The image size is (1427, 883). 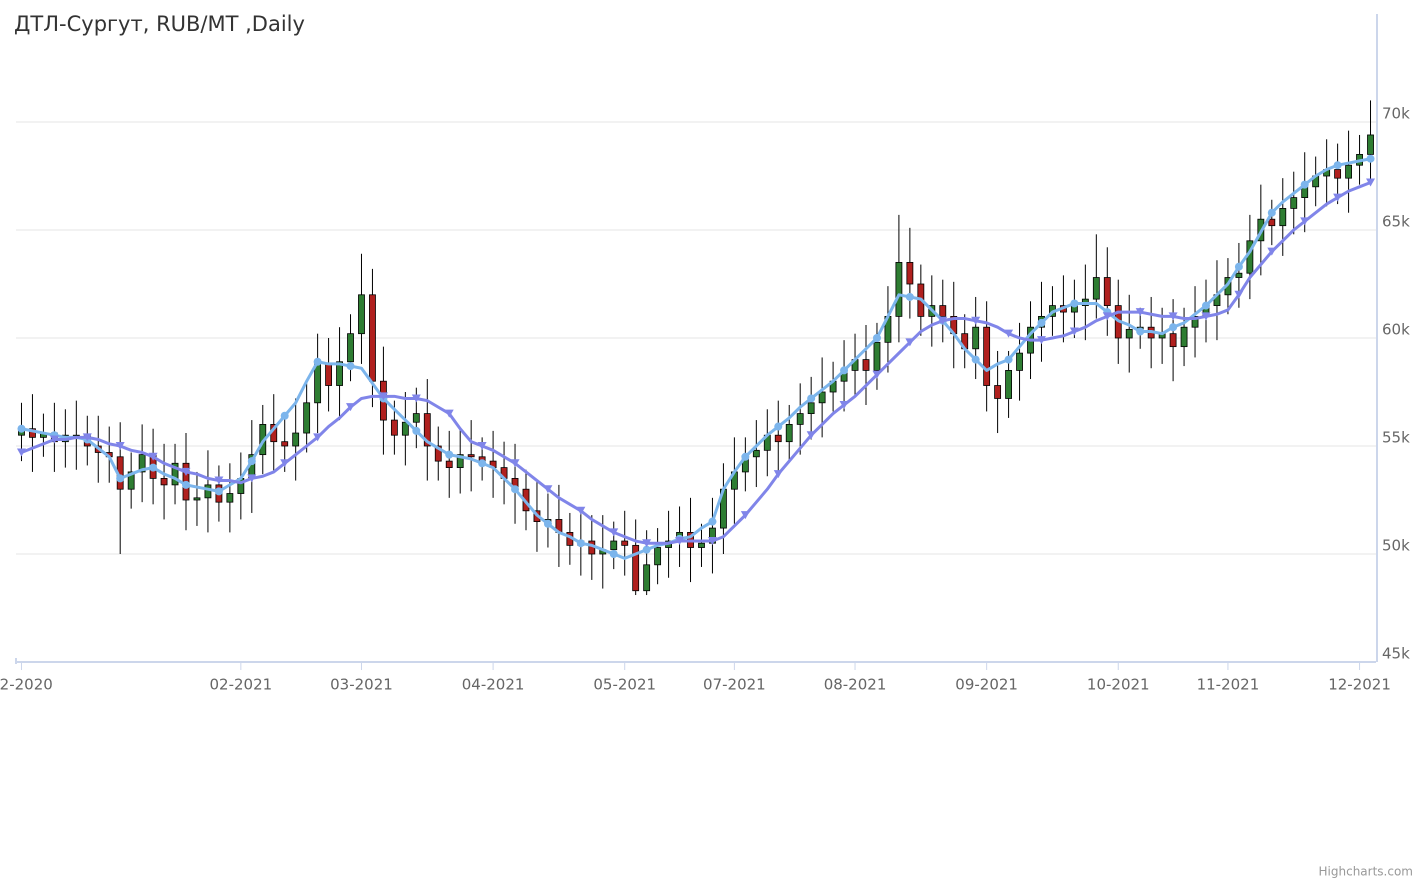 I want to click on x-tick-label: 03-2021, so click(x=361, y=685).